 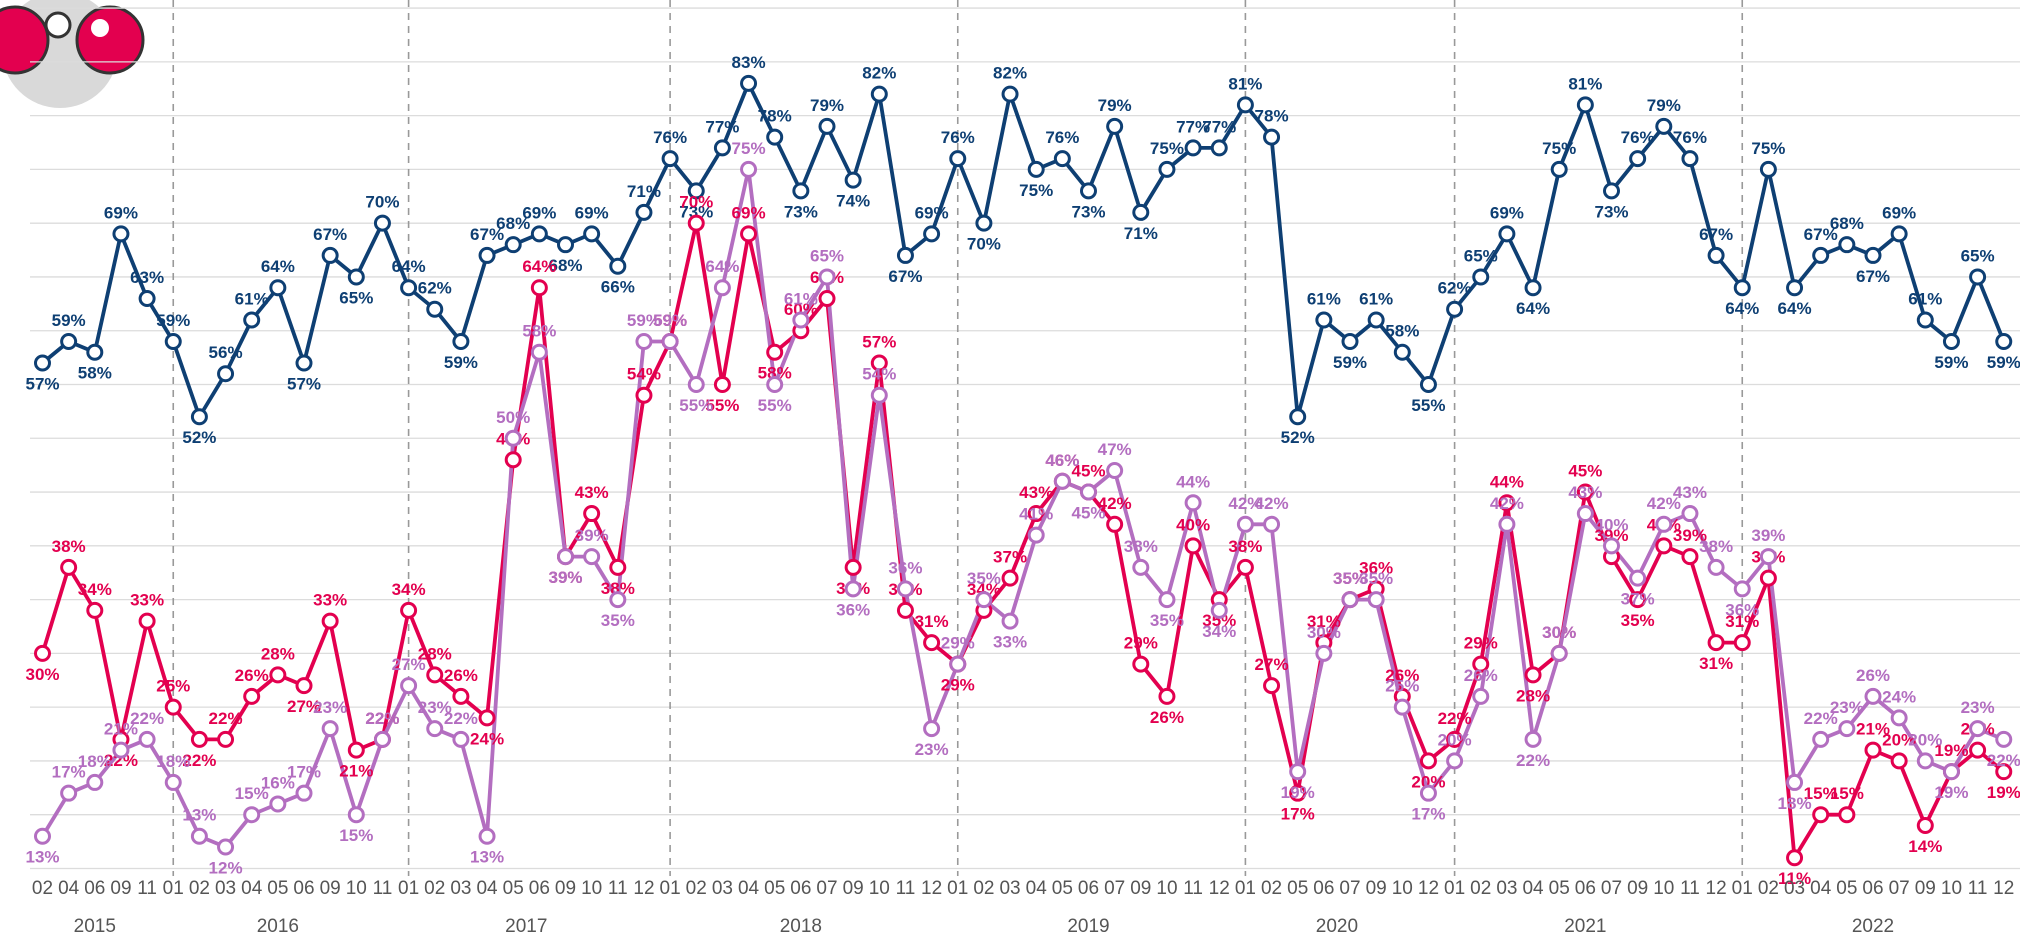 I want to click on data-label: 52%, so click(x=1298, y=437).